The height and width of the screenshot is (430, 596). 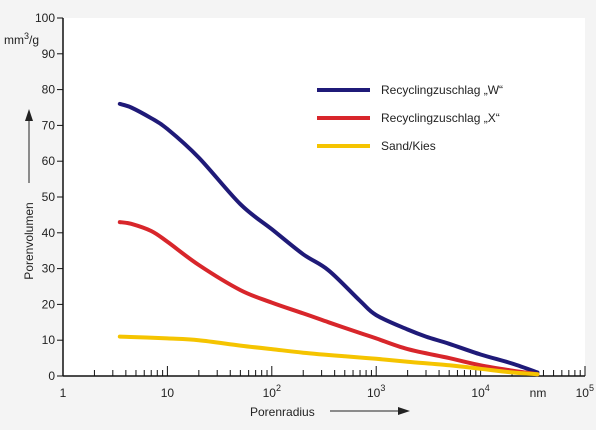 I want to click on y-tick-label: 50, so click(x=49, y=197).